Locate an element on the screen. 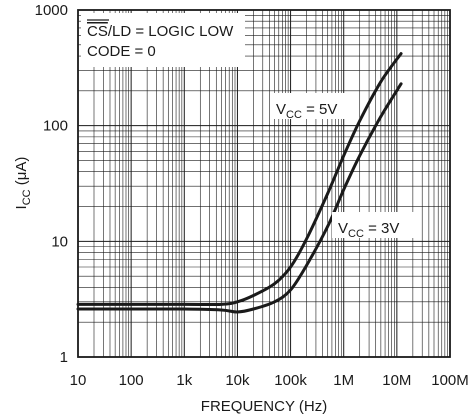 The width and height of the screenshot is (468, 419). series-label-3v-base: V is located at coordinates (343, 228).